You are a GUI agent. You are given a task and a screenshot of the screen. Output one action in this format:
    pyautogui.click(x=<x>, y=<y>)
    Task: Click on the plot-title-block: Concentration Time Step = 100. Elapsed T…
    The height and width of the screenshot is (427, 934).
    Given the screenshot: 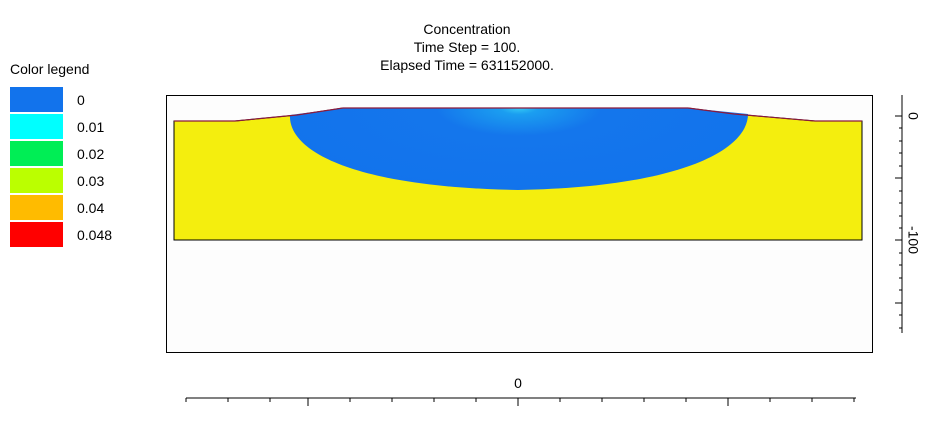 What is the action you would take?
    pyautogui.click(x=467, y=47)
    